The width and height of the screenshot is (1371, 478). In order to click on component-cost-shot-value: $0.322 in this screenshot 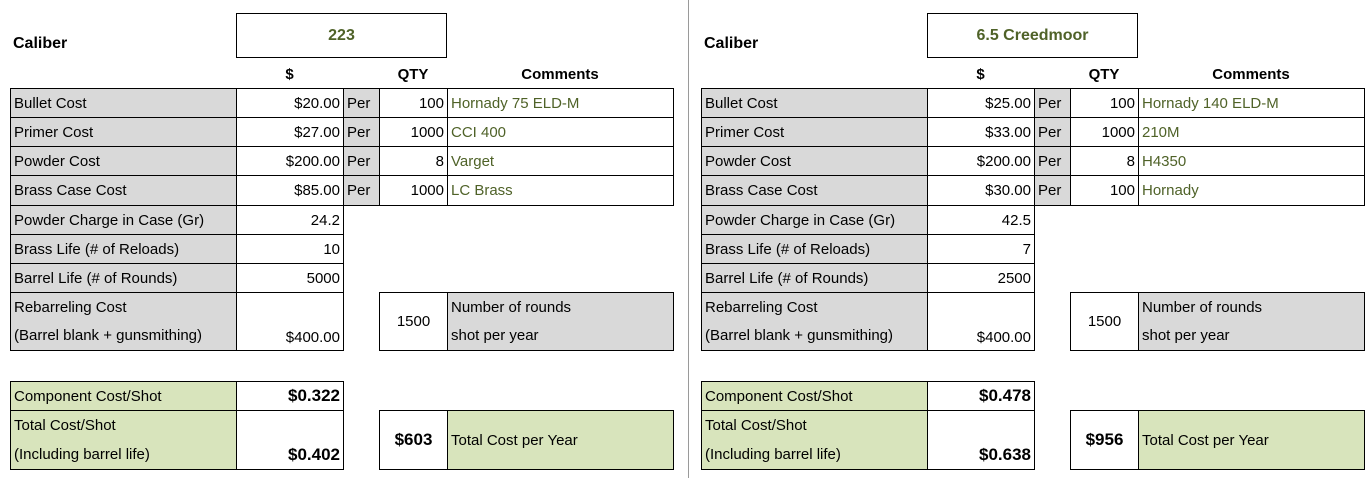, I will do `click(290, 396)`.